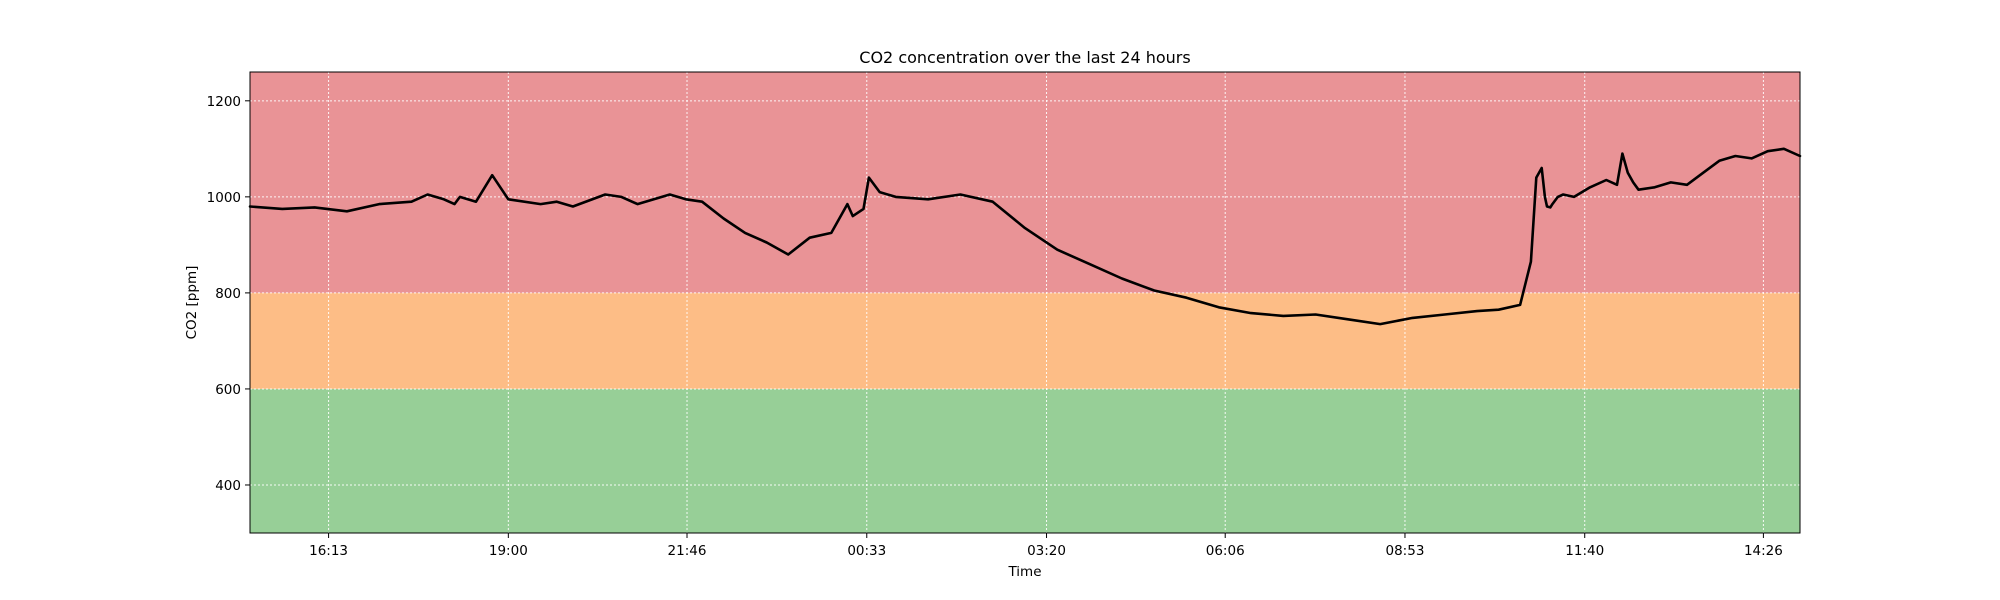 The height and width of the screenshot is (600, 2000). I want to click on x-tick-label: 08:53, so click(1405, 551).